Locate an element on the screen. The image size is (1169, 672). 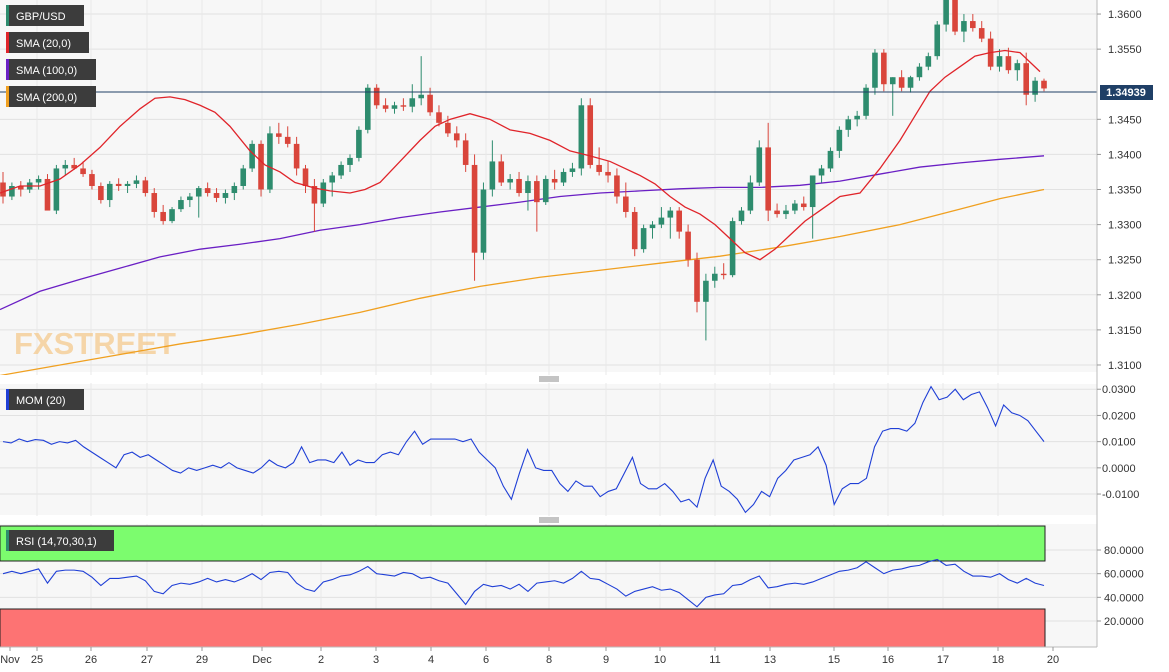
price-tick-label: 1.3550 is located at coordinates (1125, 50).